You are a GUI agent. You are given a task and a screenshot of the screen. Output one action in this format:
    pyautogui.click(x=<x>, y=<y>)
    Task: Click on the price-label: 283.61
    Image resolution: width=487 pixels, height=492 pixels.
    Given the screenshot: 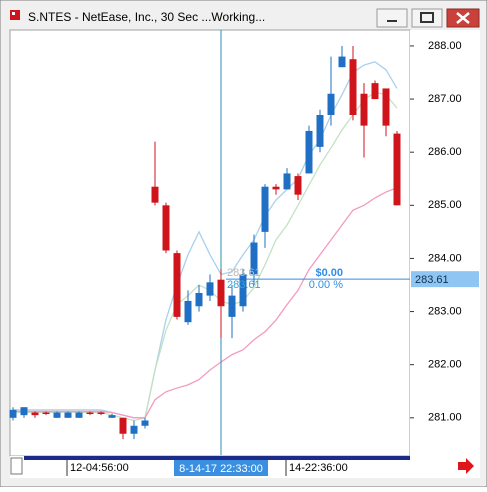 What is the action you would take?
    pyautogui.click(x=432, y=280)
    